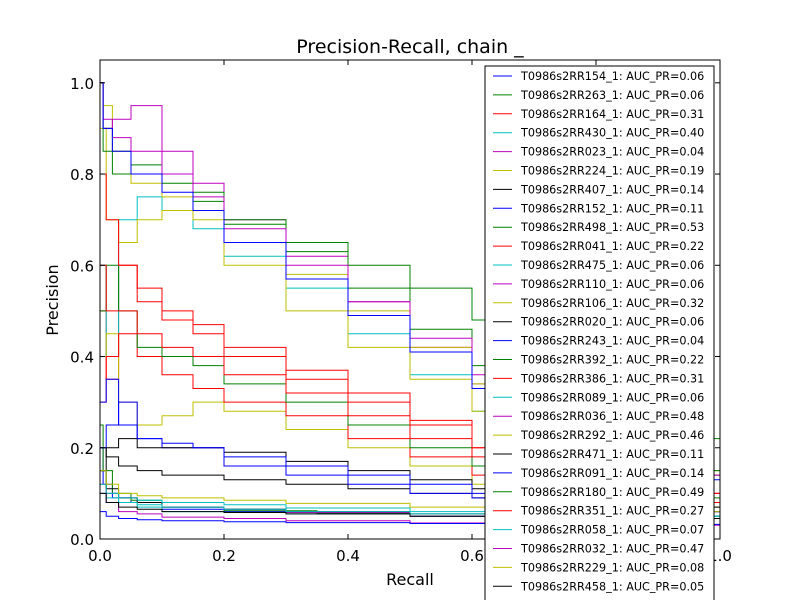 The width and height of the screenshot is (800, 605). What do you see at coordinates (612, 322) in the screenshot?
I see `legend-entry-label: T0986s2RR020_1: AUC_PR=0.06` at bounding box center [612, 322].